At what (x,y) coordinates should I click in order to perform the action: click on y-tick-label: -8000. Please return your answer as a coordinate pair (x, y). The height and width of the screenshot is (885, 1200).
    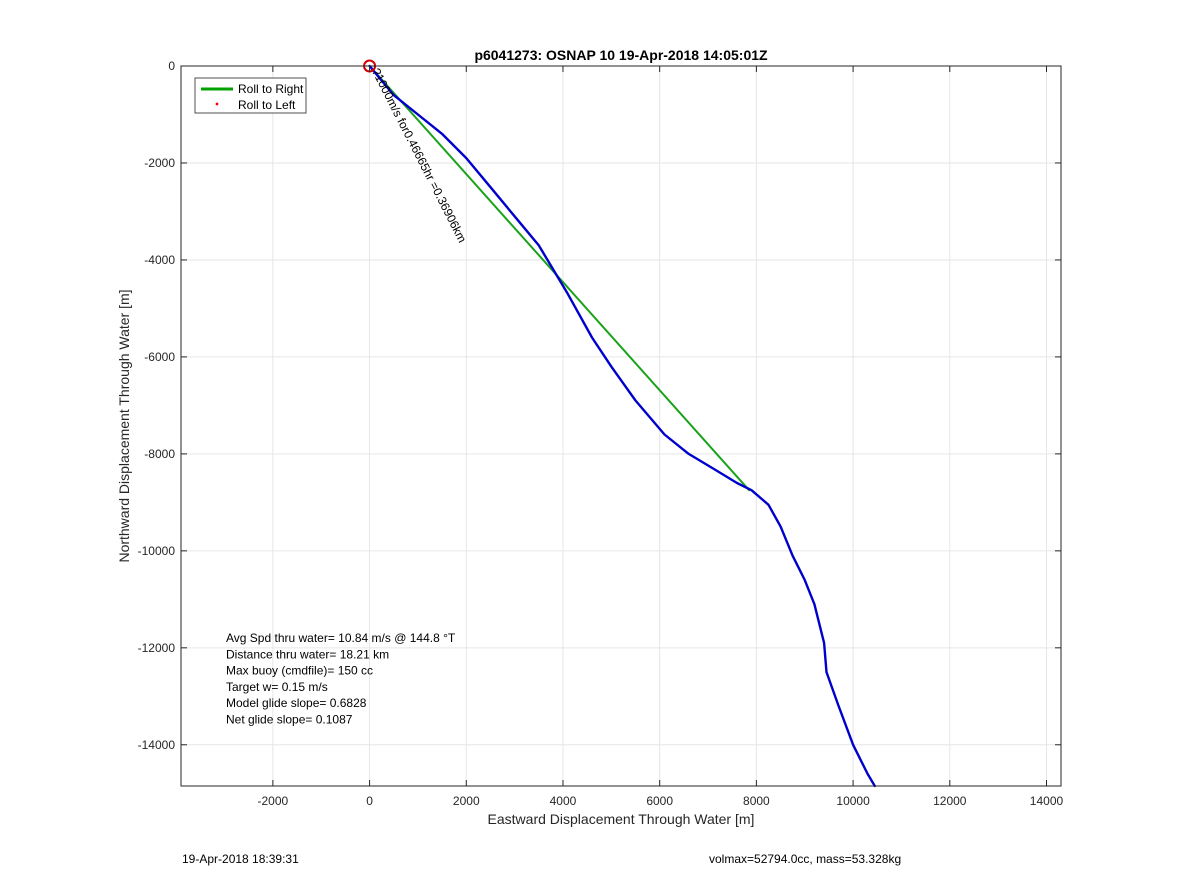
    Looking at the image, I should click on (159, 454).